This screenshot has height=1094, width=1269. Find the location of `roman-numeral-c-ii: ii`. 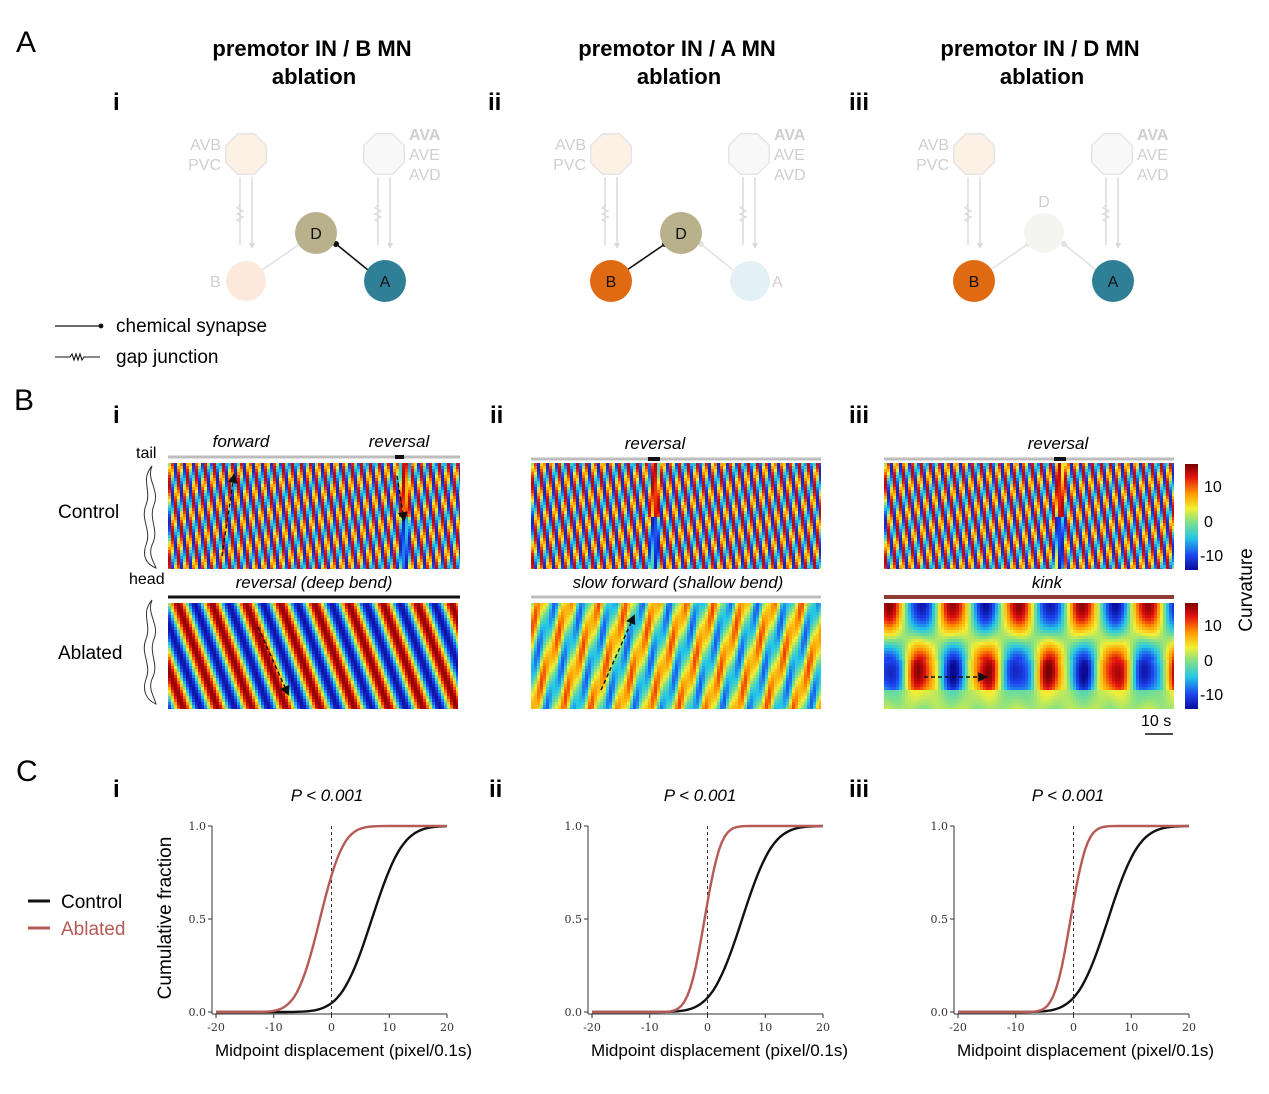

roman-numeral-c-ii: ii is located at coordinates (495, 789).